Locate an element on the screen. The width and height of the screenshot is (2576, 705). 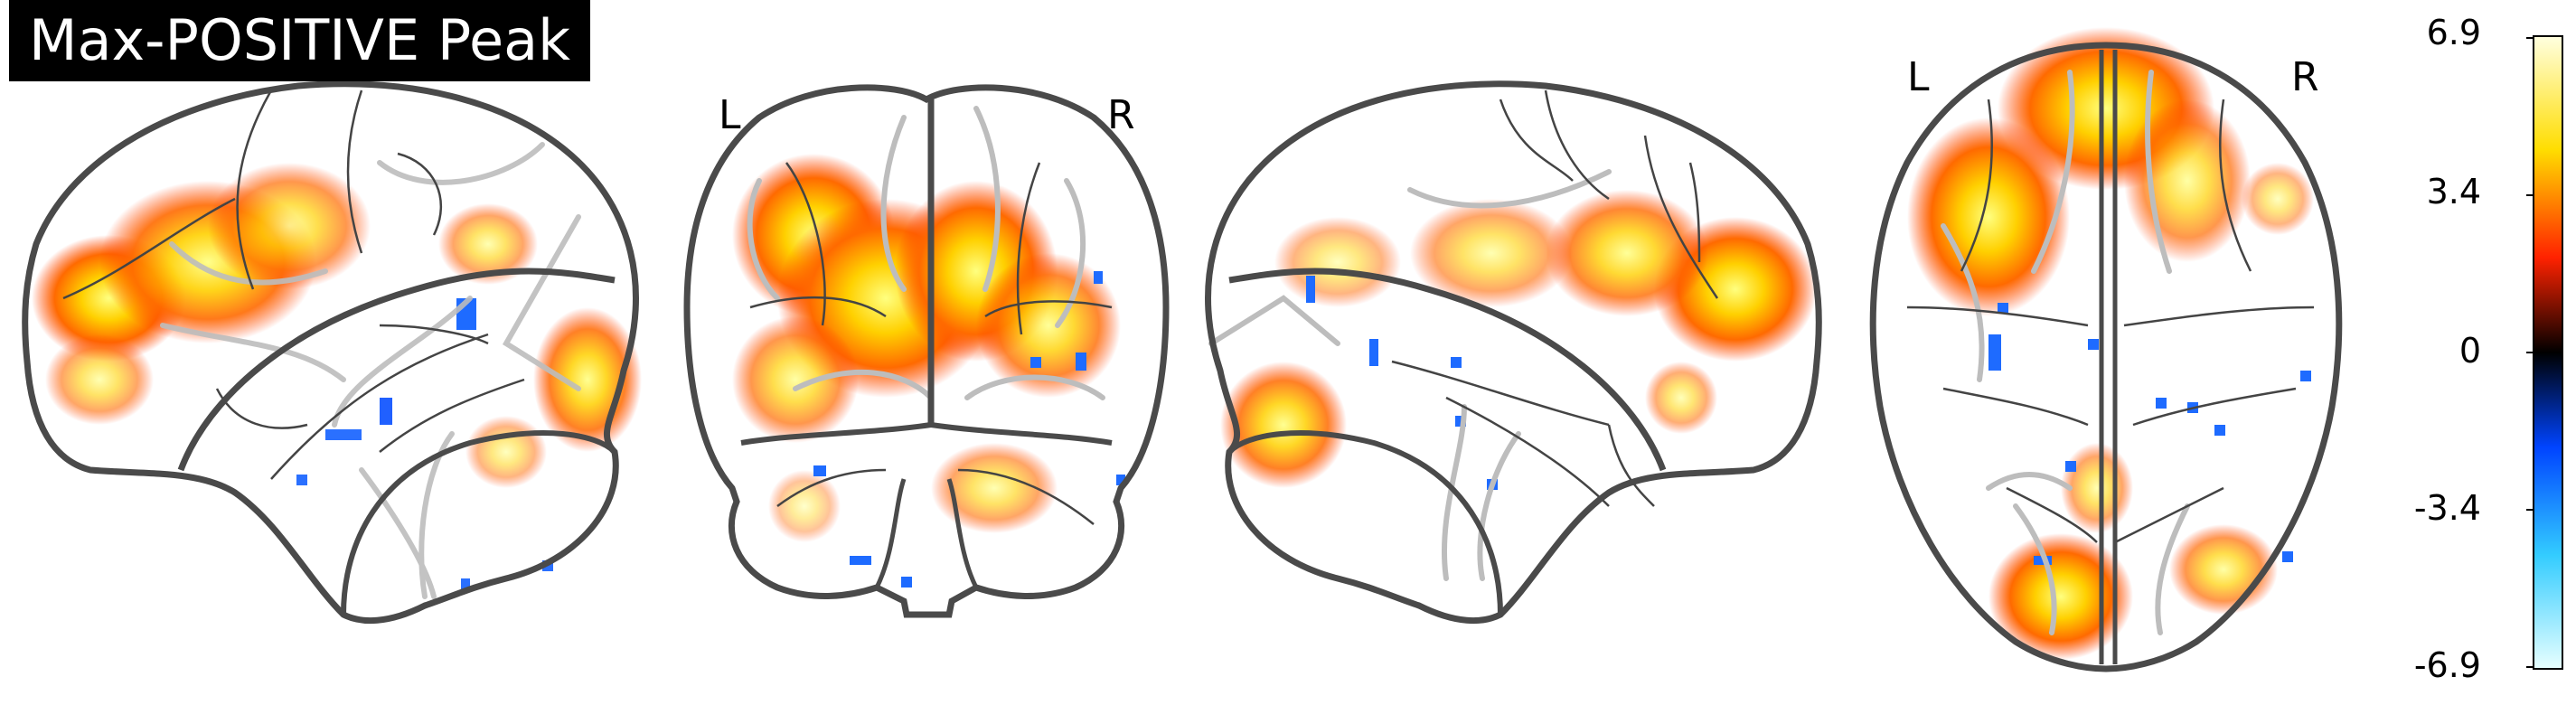
colorbar is located at coordinates (2545, 352).